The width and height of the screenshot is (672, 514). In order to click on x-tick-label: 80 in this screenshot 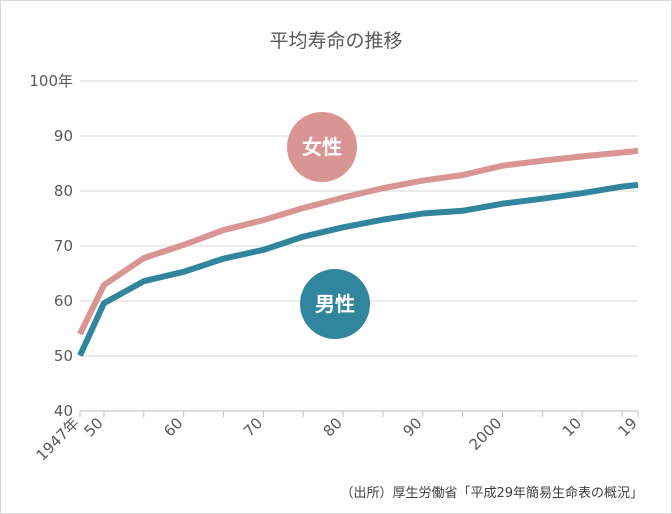, I will do `click(333, 427)`.